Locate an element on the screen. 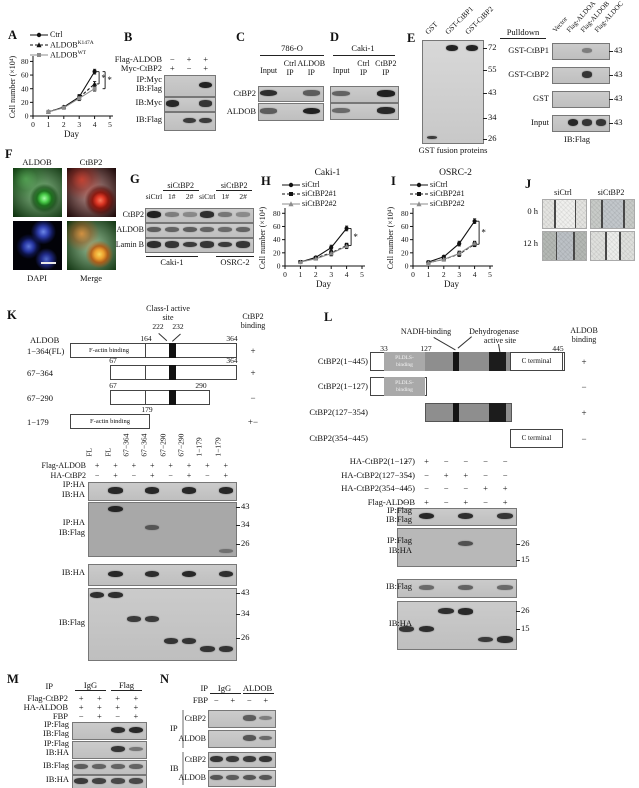 This screenshot has width=639, height=788. k-lane-label-4: 67−290 is located at coordinates (163, 445).